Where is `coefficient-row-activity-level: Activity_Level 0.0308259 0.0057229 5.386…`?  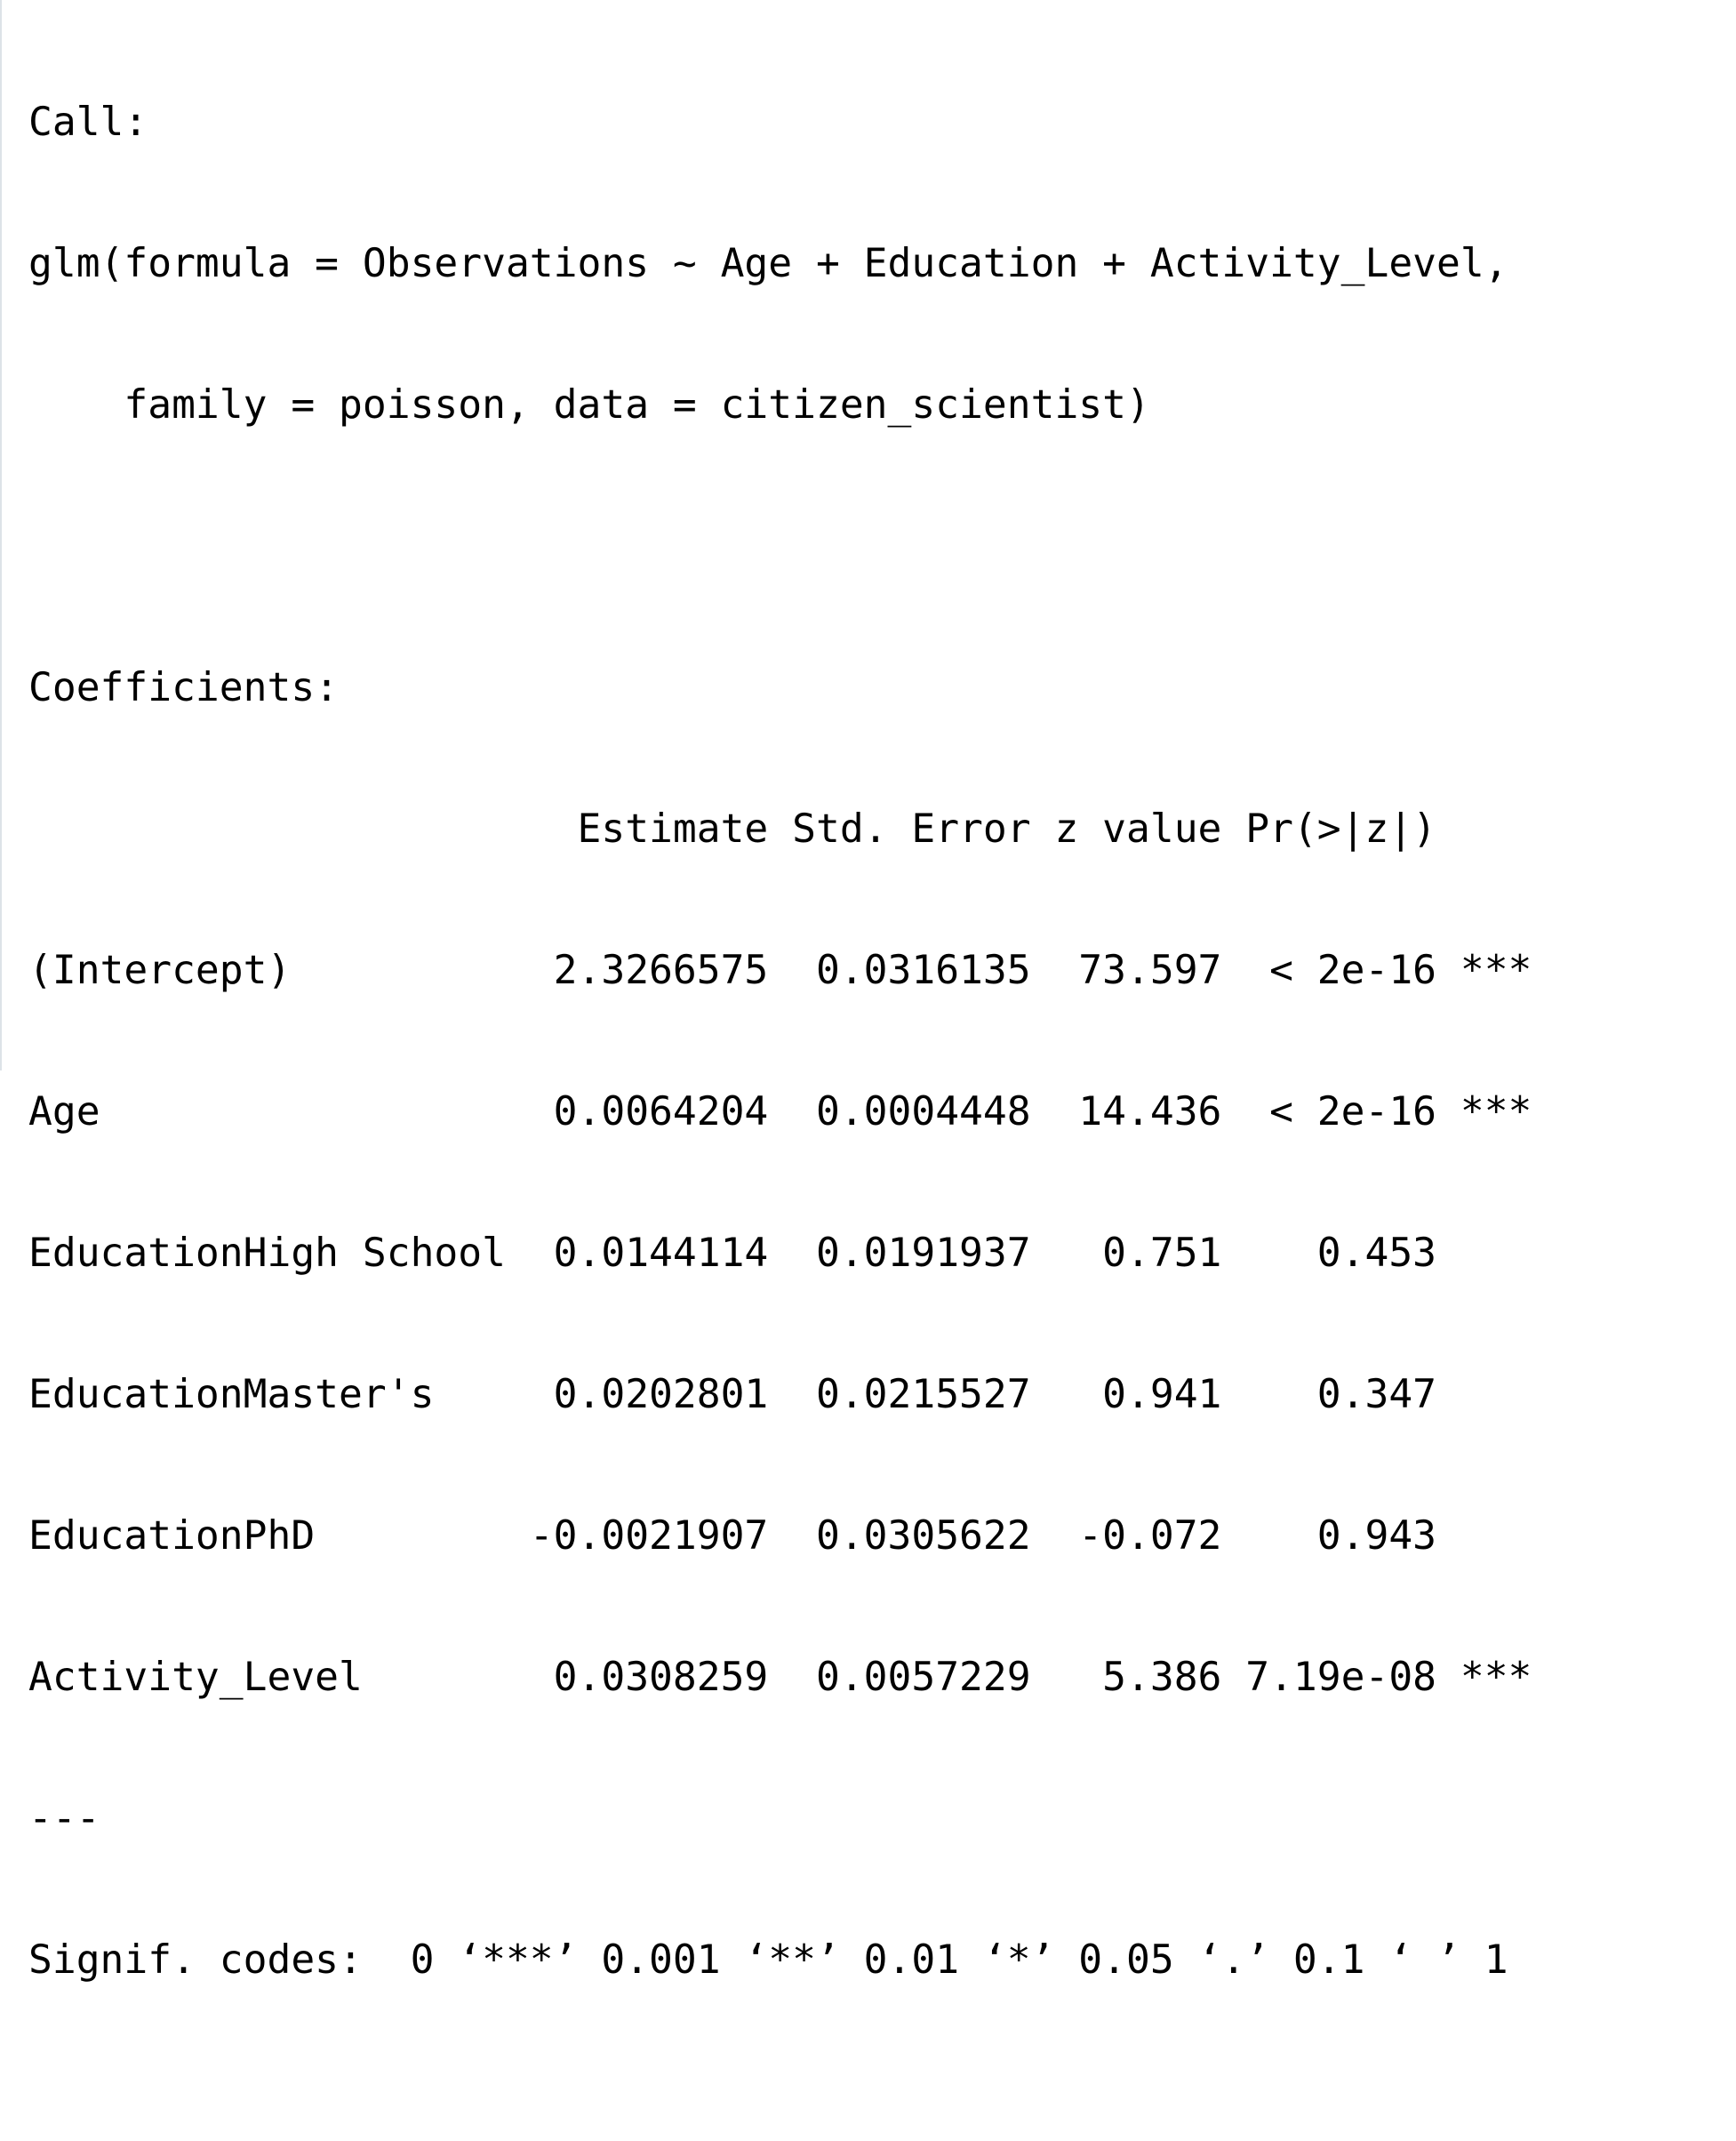
coefficient-row-activity-level: Activity_Level 0.0308259 0.0057229 5.386… is located at coordinates (780, 1677).